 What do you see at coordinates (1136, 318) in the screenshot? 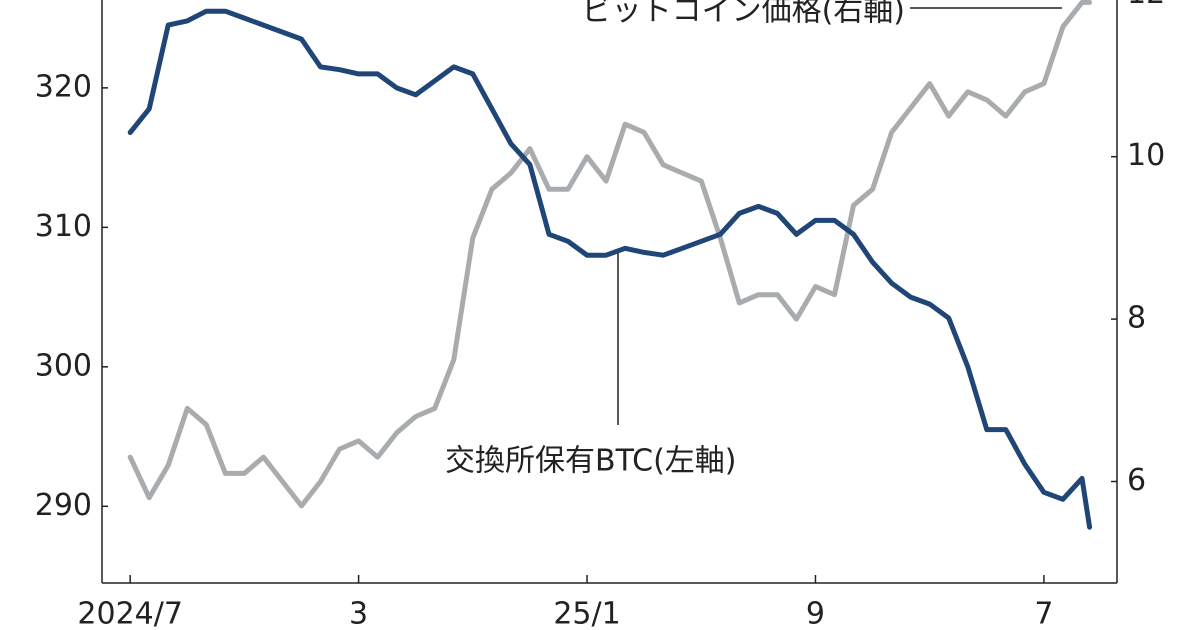
I see `y2-tick-label: 8` at bounding box center [1136, 318].